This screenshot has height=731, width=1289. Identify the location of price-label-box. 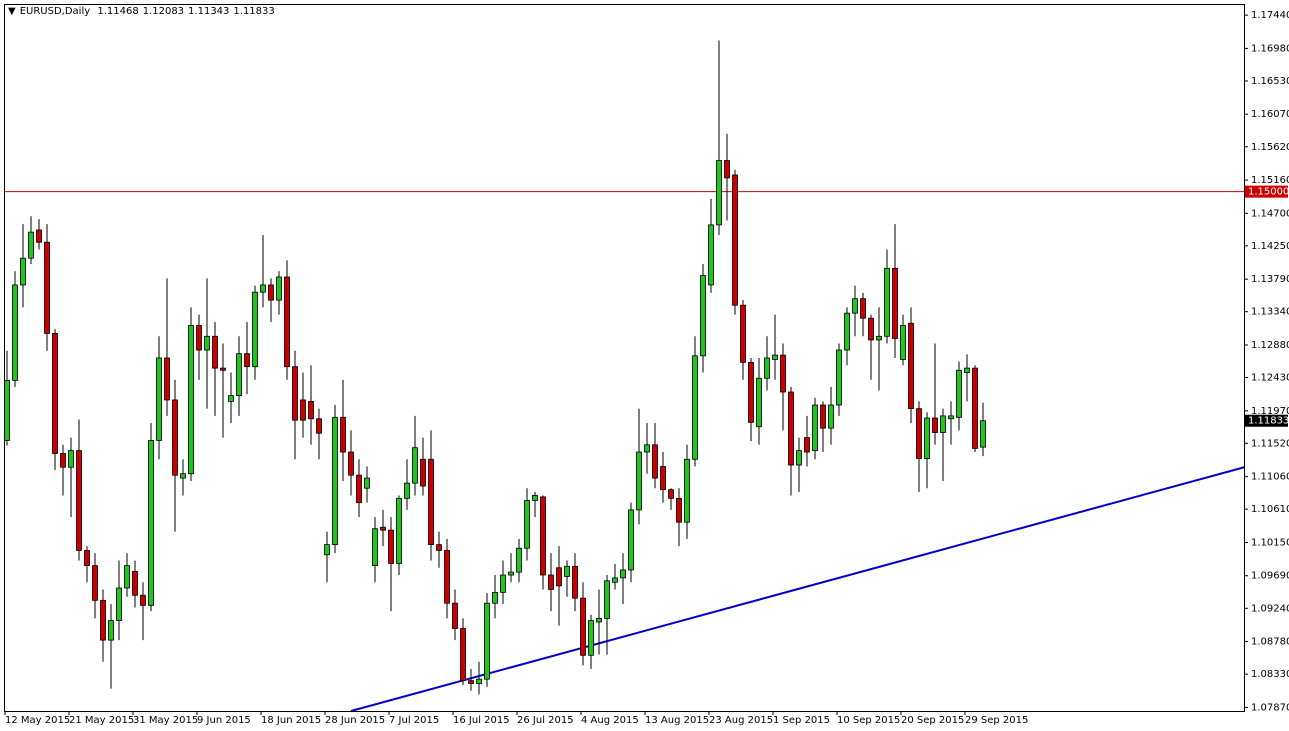
(1266, 420).